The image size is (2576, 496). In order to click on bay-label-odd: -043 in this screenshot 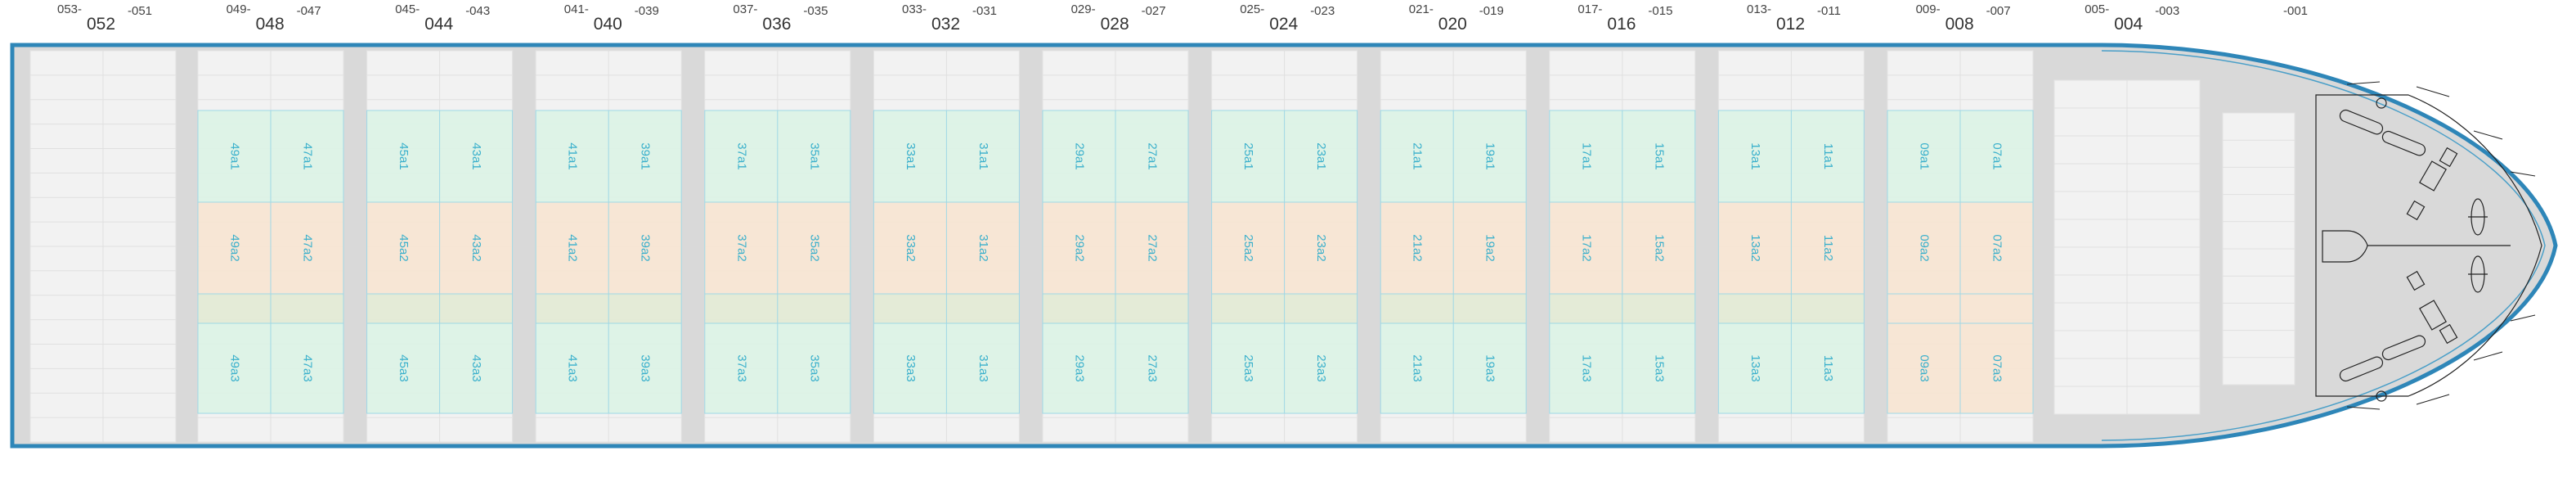, I will do `click(477, 11)`.